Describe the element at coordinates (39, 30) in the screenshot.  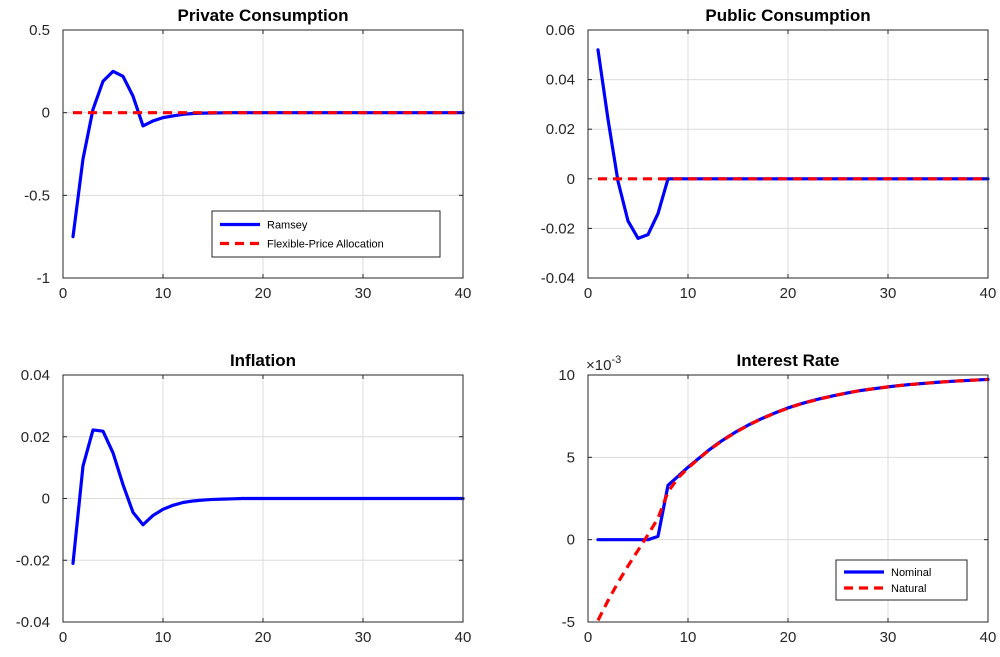
I see `y-tick-label: 0.5` at that location.